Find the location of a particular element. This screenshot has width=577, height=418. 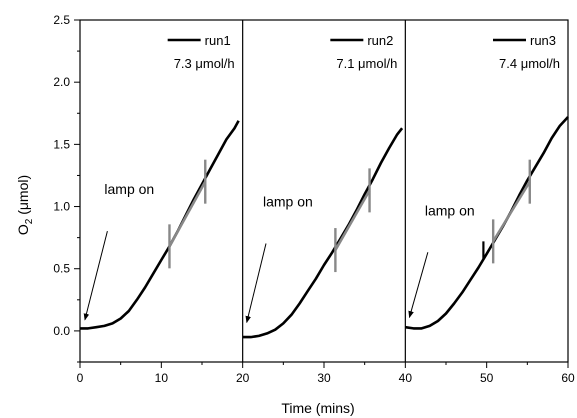

x-tick-label: 10 is located at coordinates (162, 378).